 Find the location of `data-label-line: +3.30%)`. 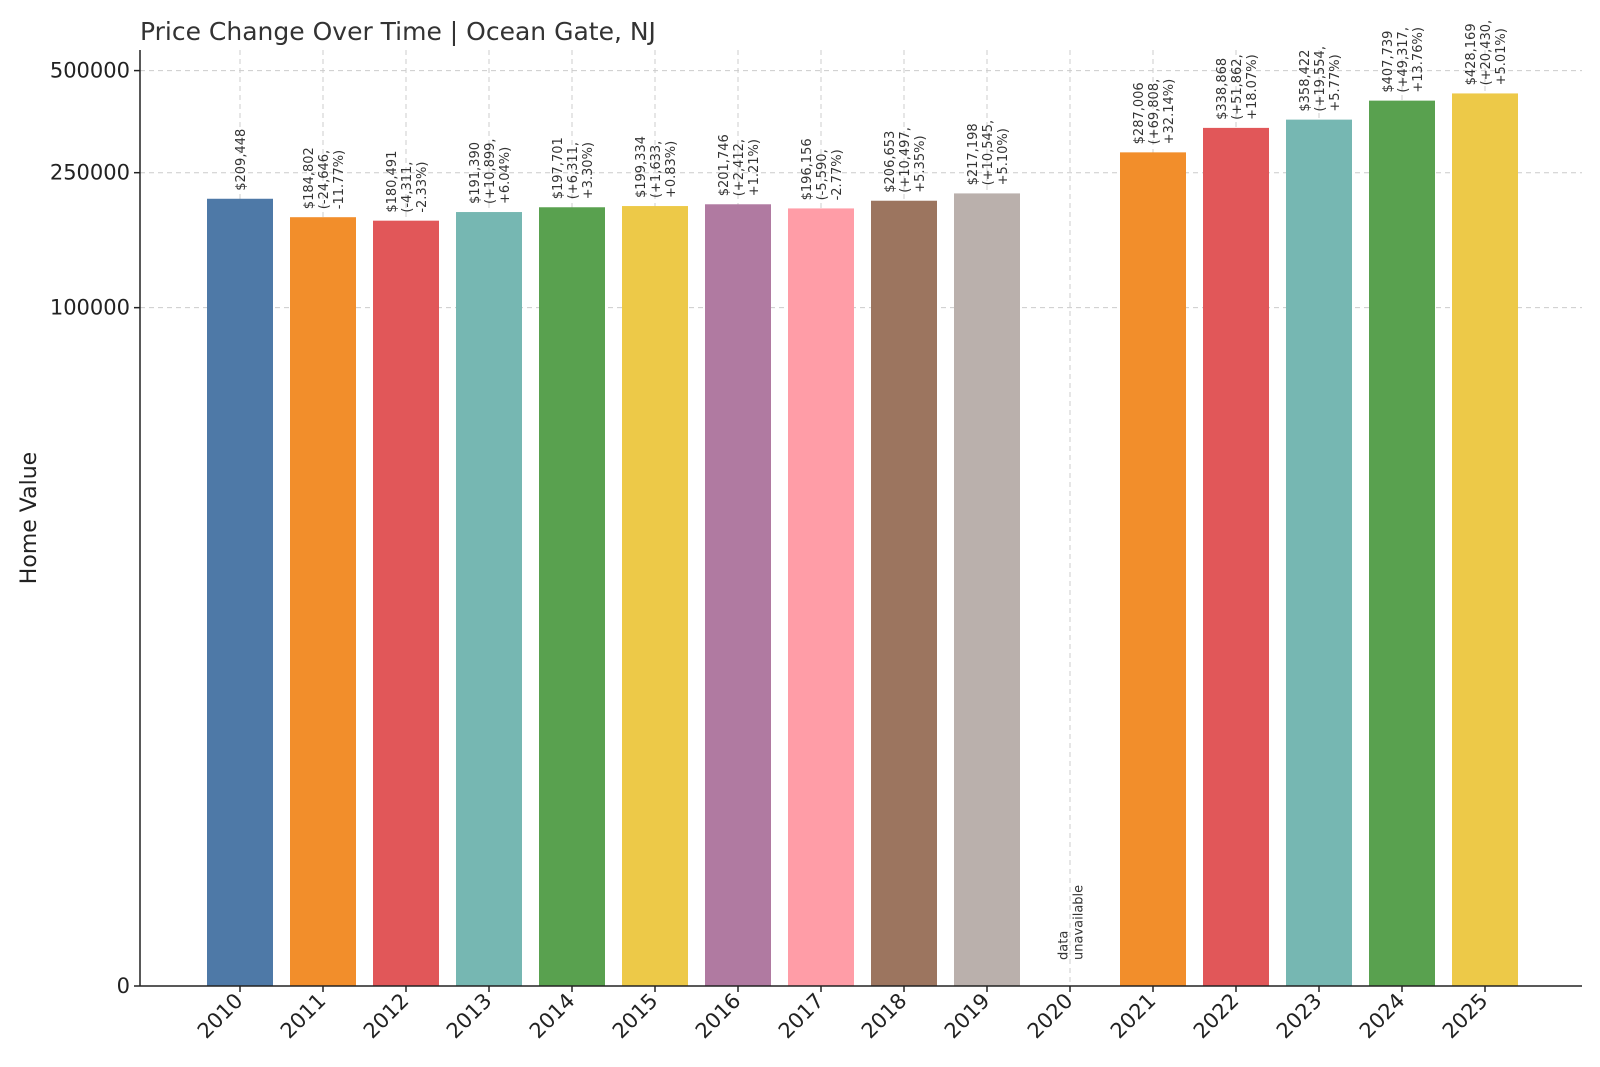

data-label-line: +3.30%) is located at coordinates (588, 170).